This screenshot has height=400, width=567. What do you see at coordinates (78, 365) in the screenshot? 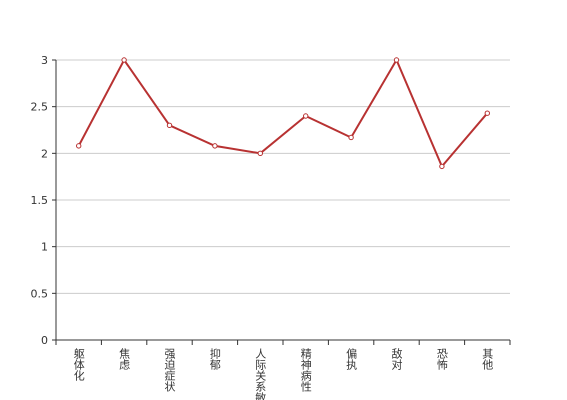
I see `x-tick-label: 躯体化` at bounding box center [78, 365].